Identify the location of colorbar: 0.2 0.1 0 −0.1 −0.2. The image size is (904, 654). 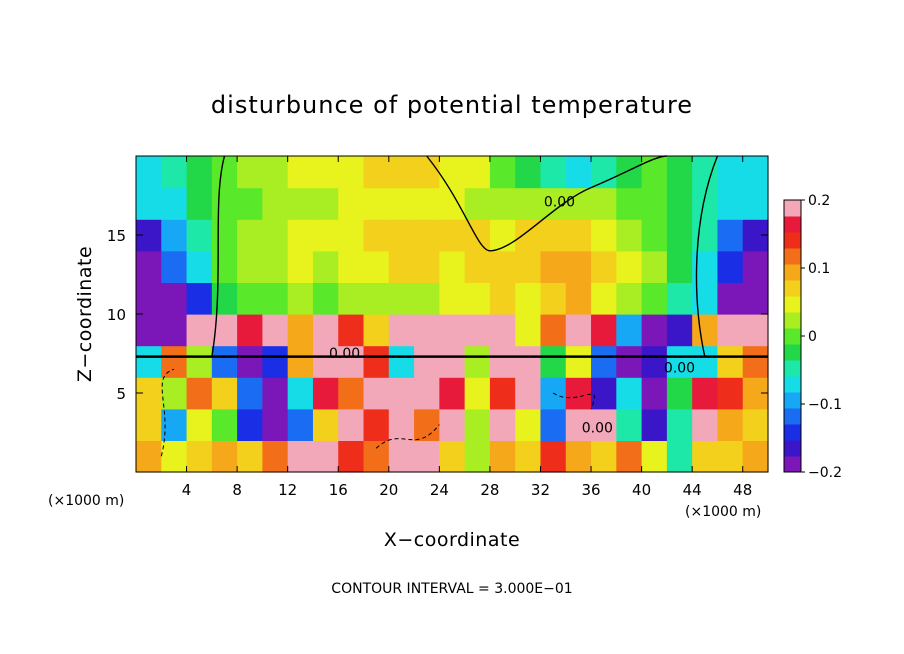
(812, 337).